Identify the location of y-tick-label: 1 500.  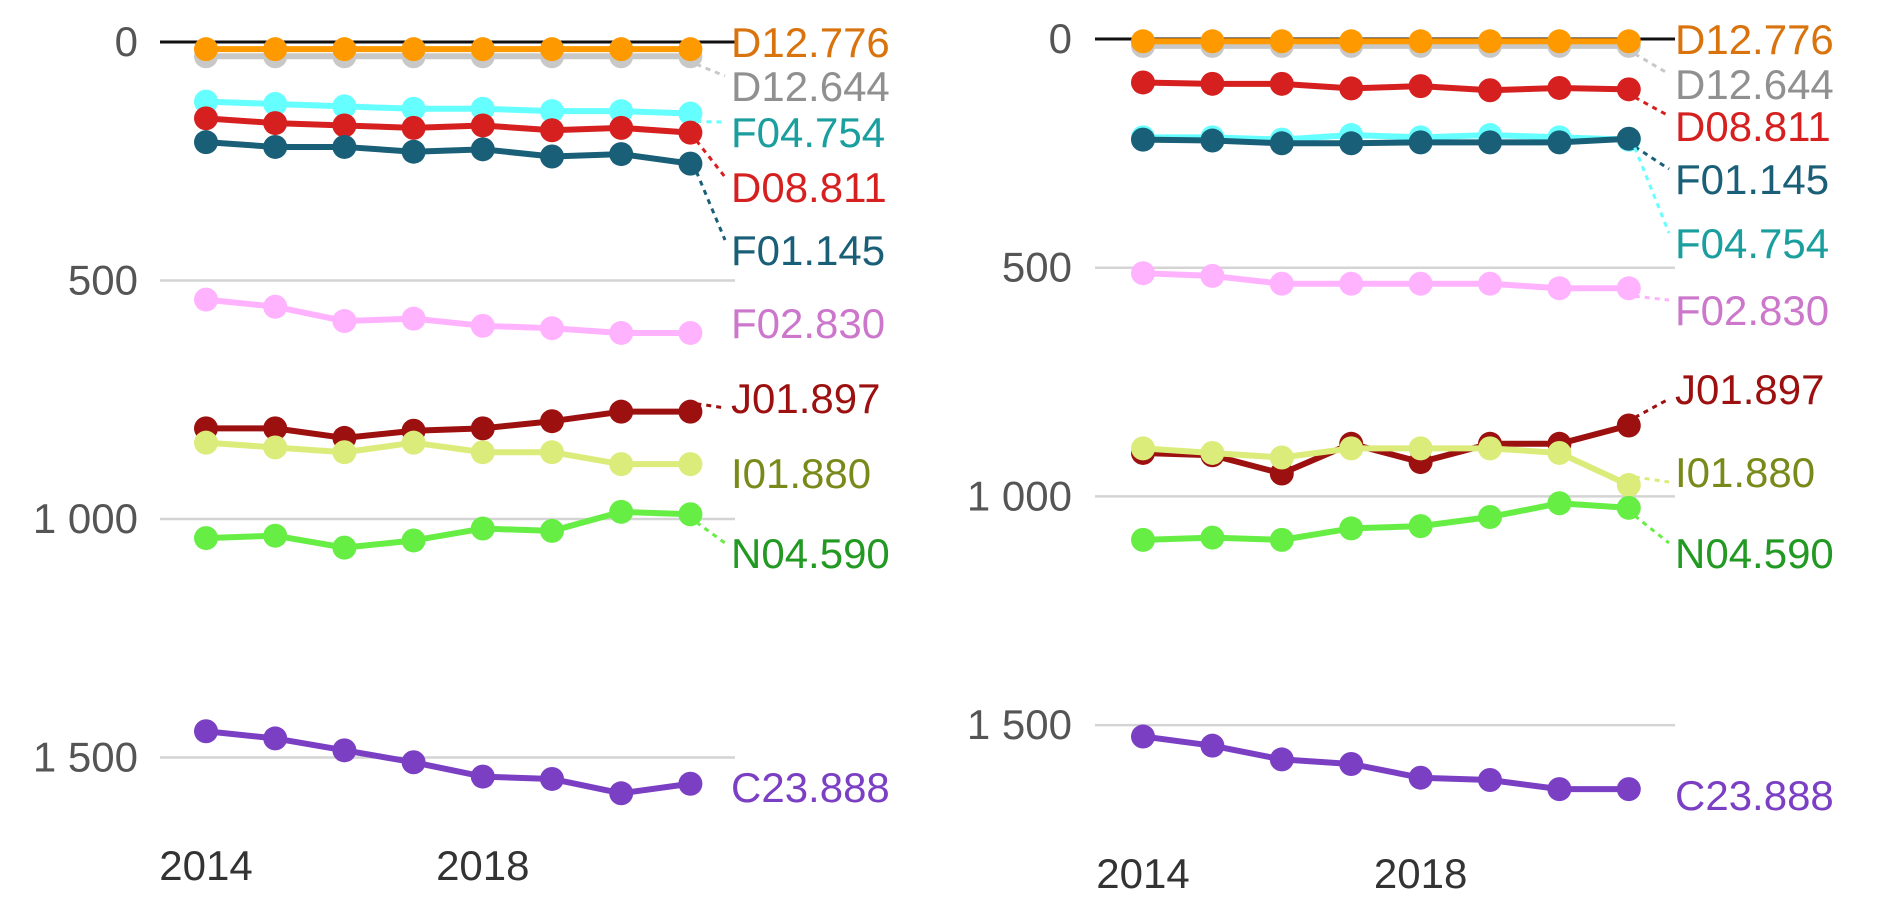
(85, 757).